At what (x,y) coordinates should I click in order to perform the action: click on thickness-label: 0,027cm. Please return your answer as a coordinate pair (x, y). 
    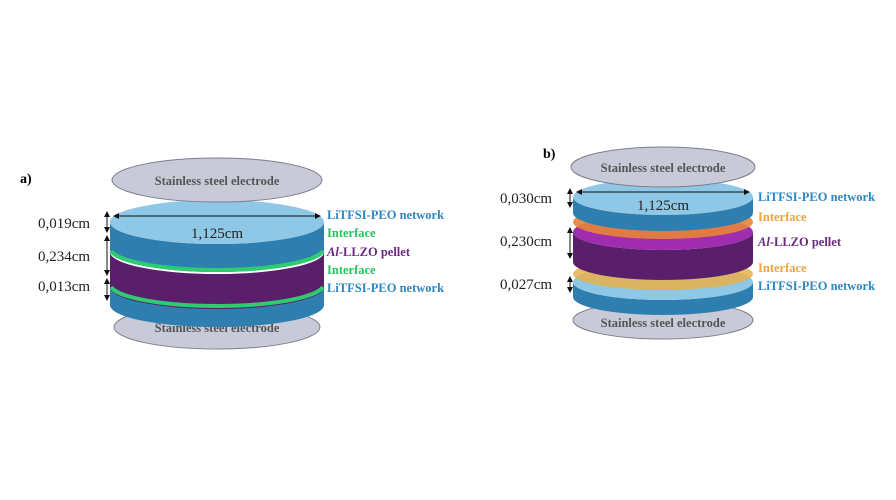
    Looking at the image, I should click on (526, 285).